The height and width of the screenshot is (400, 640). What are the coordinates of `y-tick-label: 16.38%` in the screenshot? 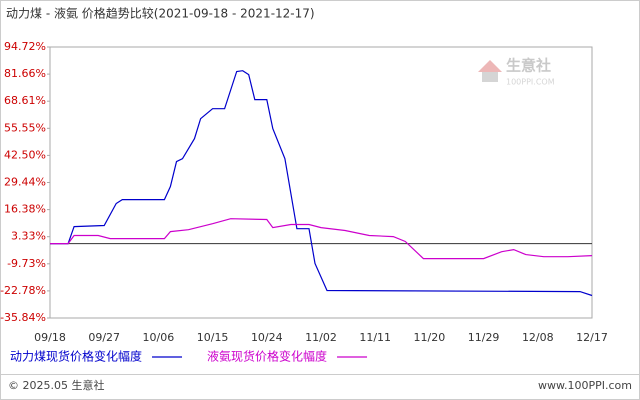 It's located at (25, 209).